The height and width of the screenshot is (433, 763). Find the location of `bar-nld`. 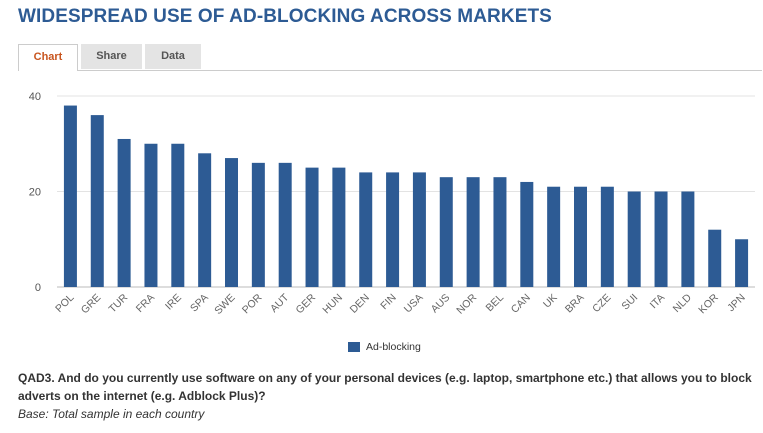

bar-nld is located at coordinates (688, 239).